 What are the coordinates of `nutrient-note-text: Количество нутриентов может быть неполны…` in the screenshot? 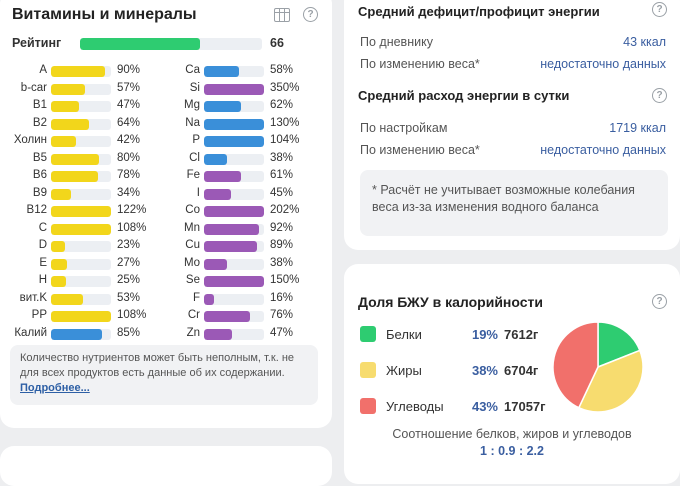 It's located at (157, 365).